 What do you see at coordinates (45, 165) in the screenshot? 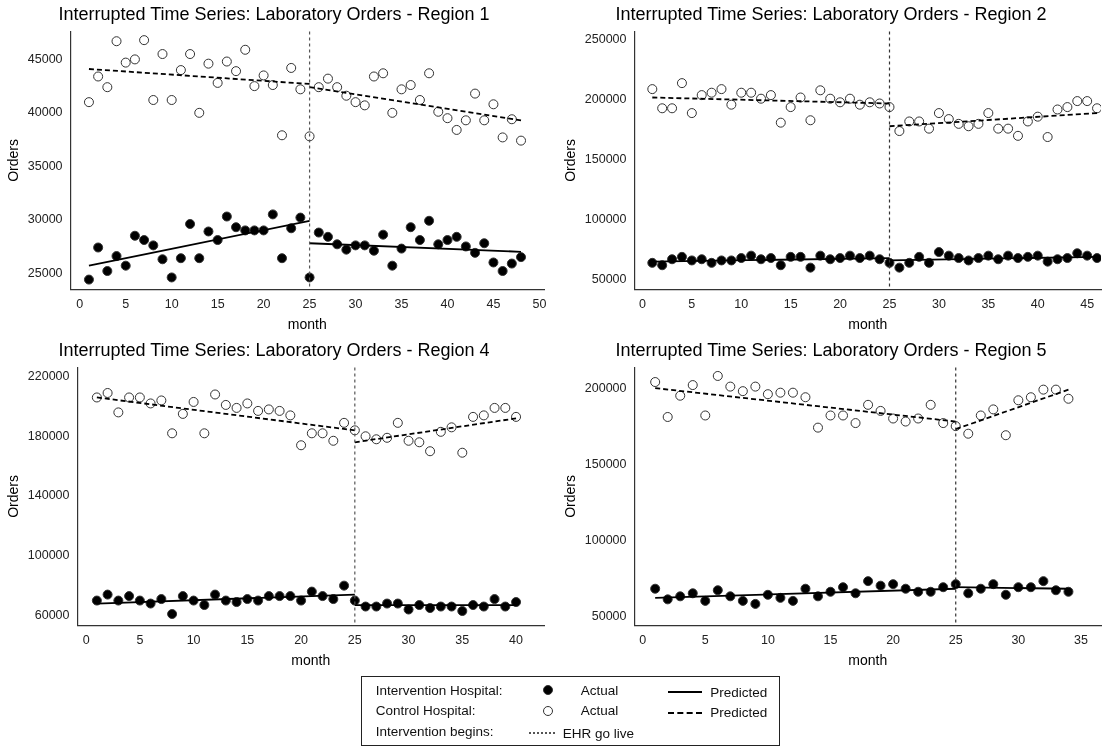
I see `y-tick-label: 35000` at bounding box center [45, 165].